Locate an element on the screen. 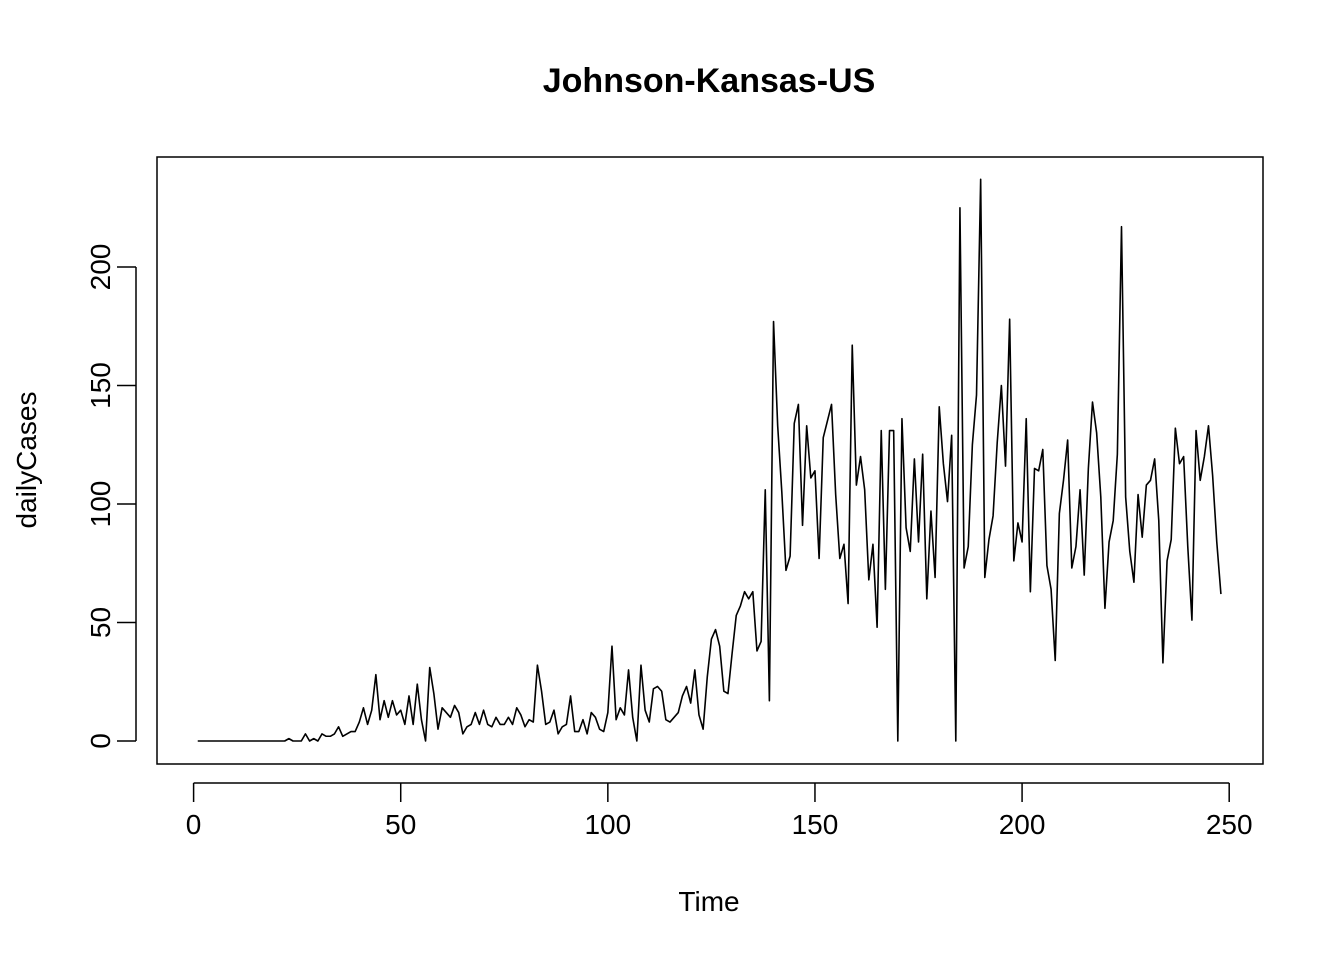  x-axis: 0 50 100 150 200 250 is located at coordinates (719, 811).